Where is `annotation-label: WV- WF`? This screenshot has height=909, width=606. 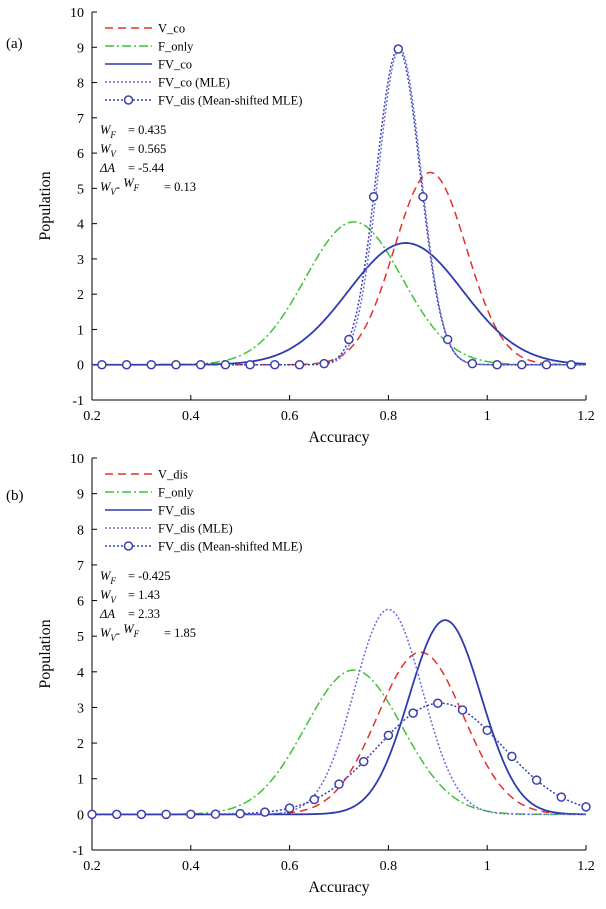 annotation-label: WV- WF is located at coordinates (120, 632).